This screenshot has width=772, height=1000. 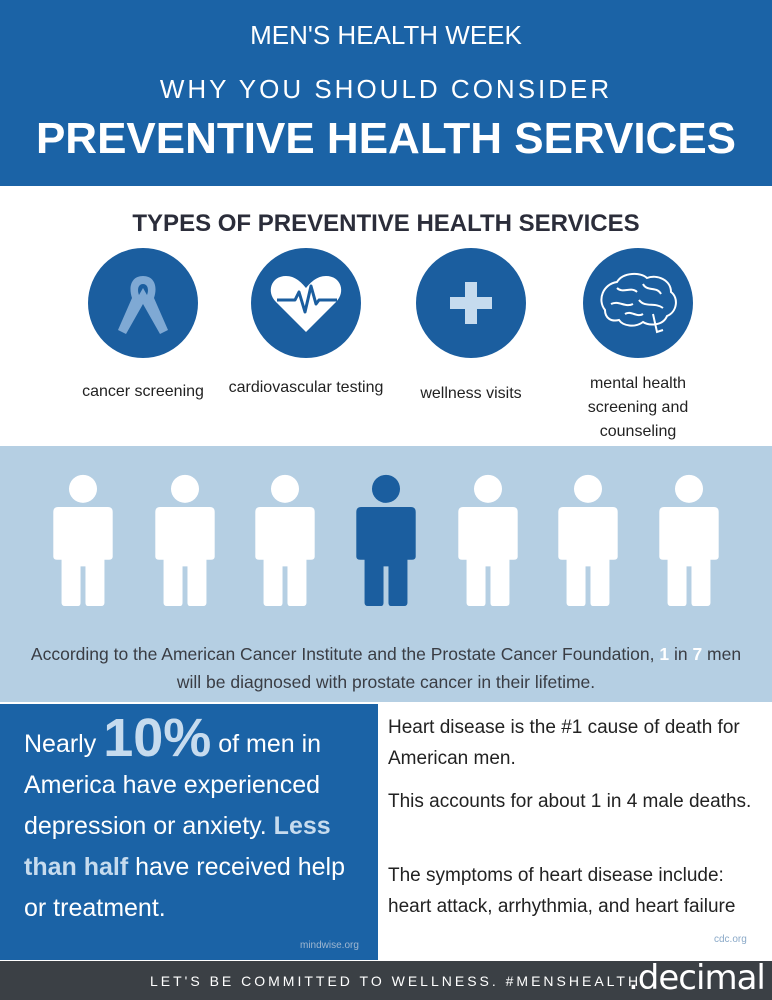 What do you see at coordinates (306, 387) in the screenshot?
I see `service-label: cardiovascular testing` at bounding box center [306, 387].